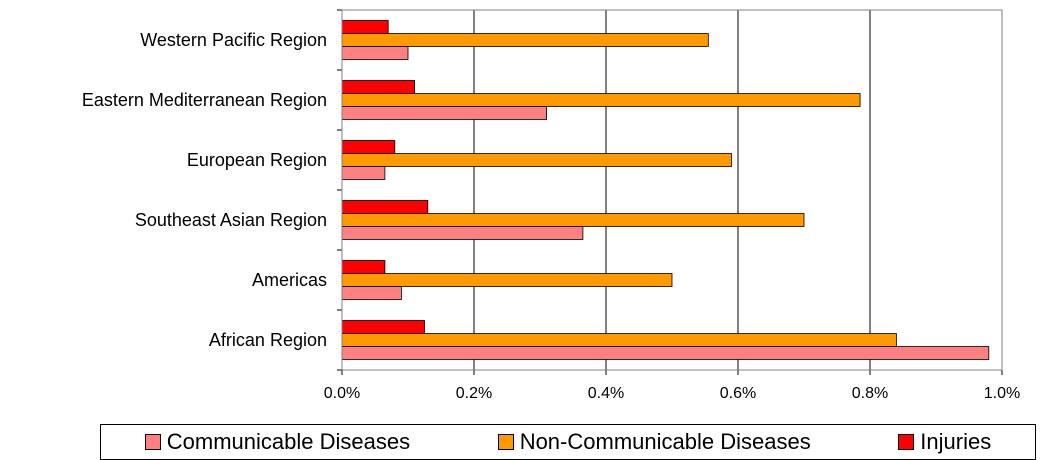 The image size is (1047, 460). I want to click on legend-item-communicable: Communicable Diseases, so click(277, 442).